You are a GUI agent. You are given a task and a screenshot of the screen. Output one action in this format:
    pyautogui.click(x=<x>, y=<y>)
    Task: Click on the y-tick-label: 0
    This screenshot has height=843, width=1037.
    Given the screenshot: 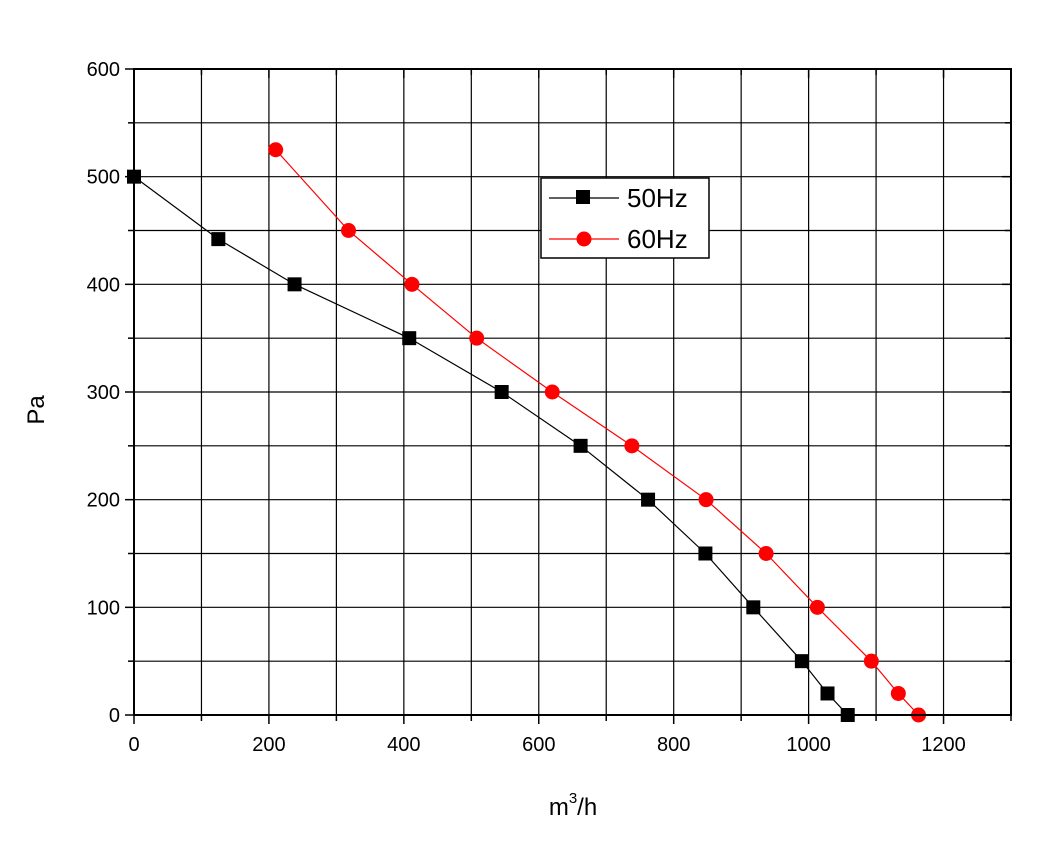 What is the action you would take?
    pyautogui.click(x=114, y=716)
    